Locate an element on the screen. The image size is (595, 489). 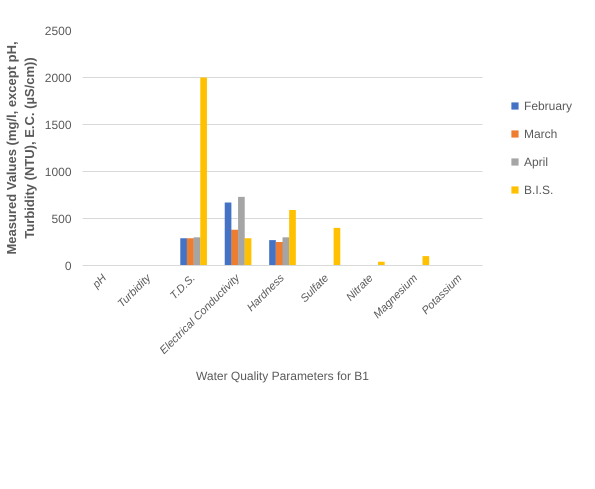
y-tick-label: 0 is located at coordinates (68, 266).